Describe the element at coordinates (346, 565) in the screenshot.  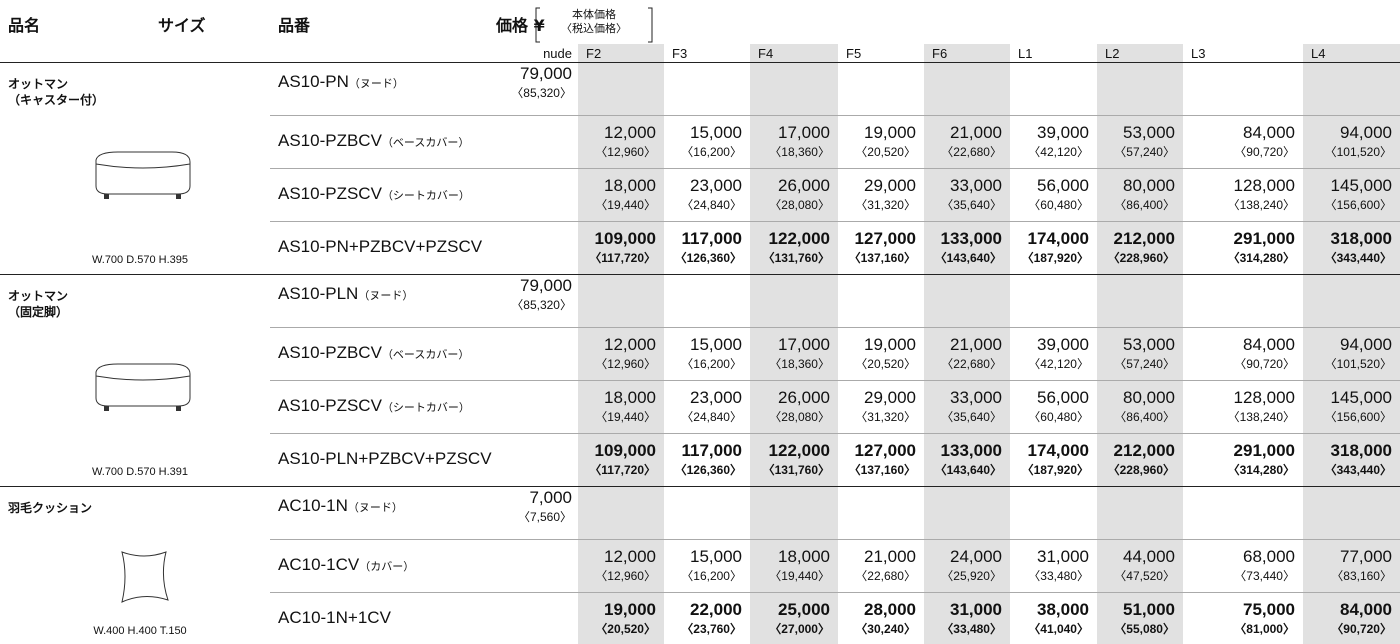
I see `product-code: AC10-1CV（カバー）` at that location.